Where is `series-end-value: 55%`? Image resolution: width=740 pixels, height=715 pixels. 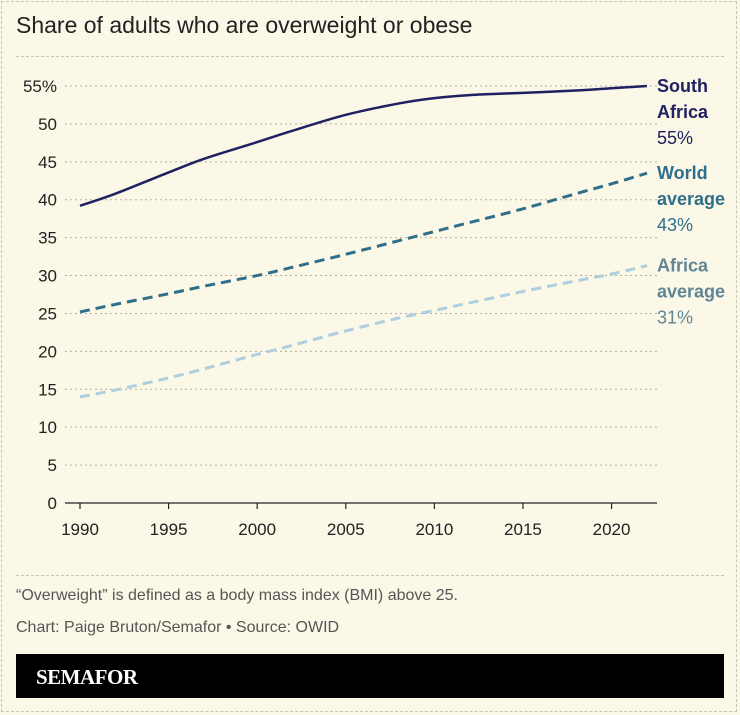 series-end-value: 55% is located at coordinates (675, 138).